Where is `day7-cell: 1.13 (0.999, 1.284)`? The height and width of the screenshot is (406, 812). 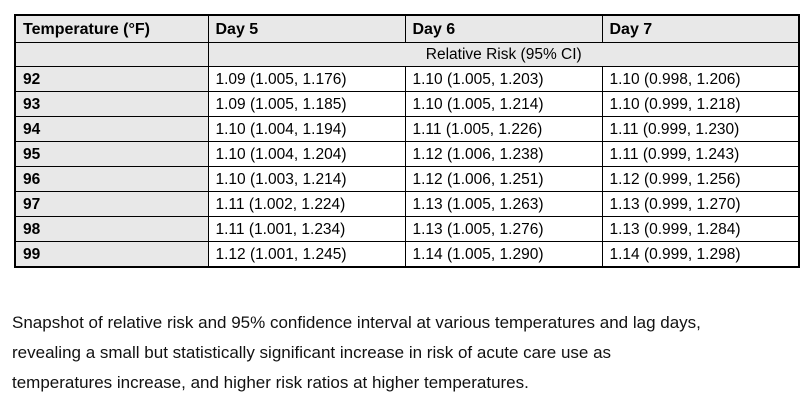
day7-cell: 1.13 (0.999, 1.284) is located at coordinates (700, 229).